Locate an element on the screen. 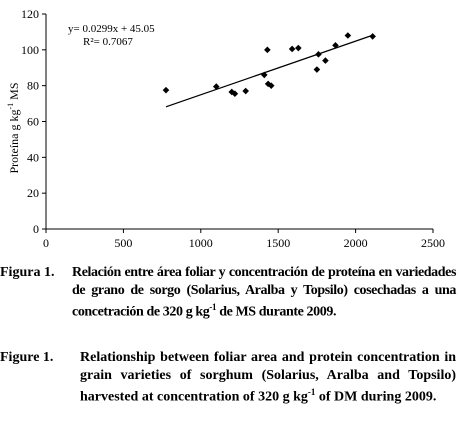 This screenshot has height=443, width=460. y-tick-label: 100 is located at coordinates (30, 50).